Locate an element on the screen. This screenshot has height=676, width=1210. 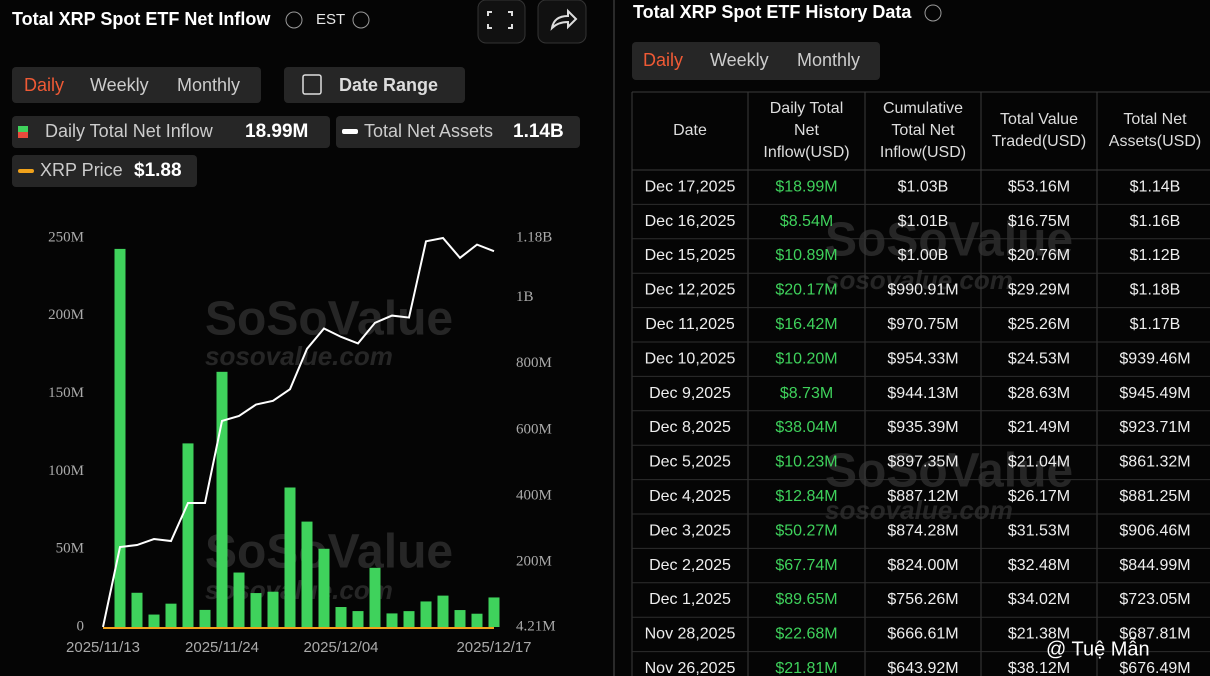
table-cell: Dec 2,2025 is located at coordinates (690, 565).